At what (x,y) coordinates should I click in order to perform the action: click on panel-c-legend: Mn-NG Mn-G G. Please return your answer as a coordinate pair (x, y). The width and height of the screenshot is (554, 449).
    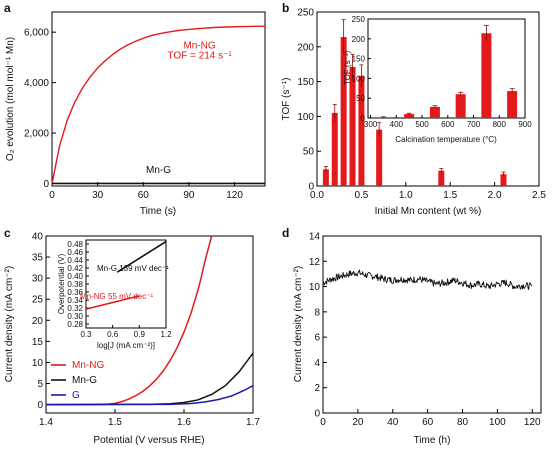
    Looking at the image, I should click on (77, 380).